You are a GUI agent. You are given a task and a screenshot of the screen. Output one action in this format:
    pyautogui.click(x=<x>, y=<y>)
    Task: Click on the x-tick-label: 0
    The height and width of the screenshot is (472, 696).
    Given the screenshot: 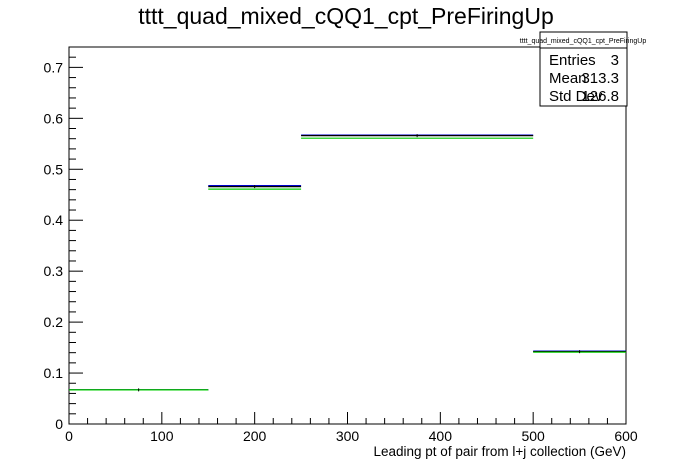 What is the action you would take?
    pyautogui.click(x=69, y=436)
    